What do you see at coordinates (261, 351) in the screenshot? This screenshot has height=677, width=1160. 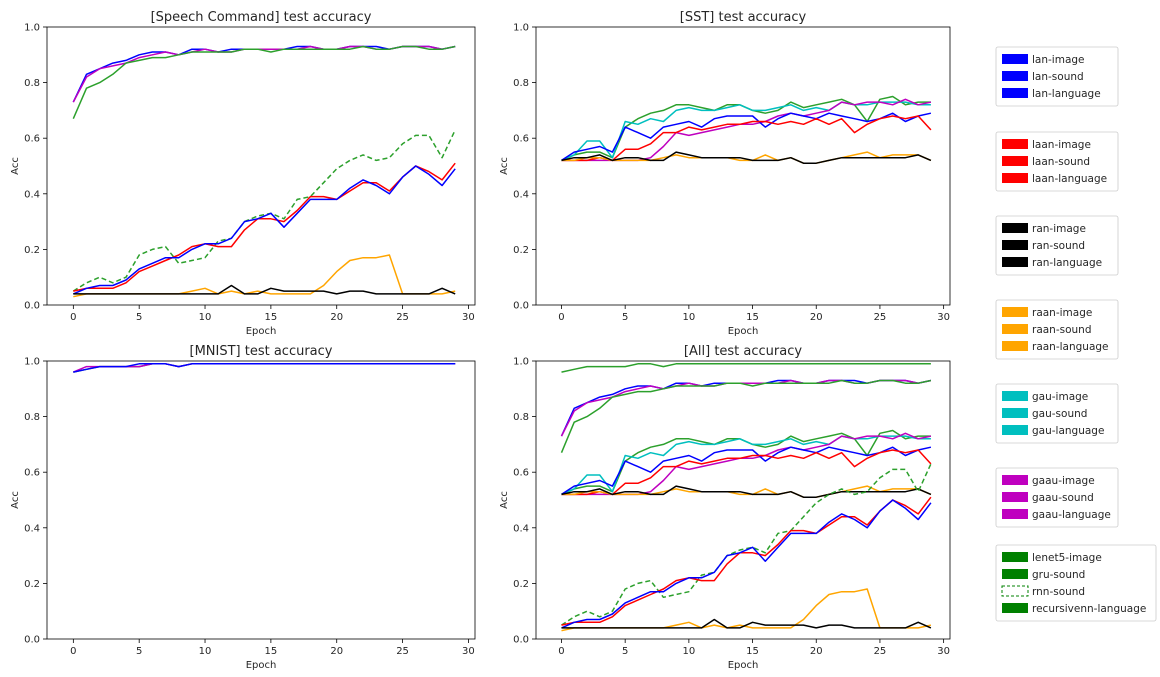 I see `chart-title: [MNIST] test accuracy` at bounding box center [261, 351].